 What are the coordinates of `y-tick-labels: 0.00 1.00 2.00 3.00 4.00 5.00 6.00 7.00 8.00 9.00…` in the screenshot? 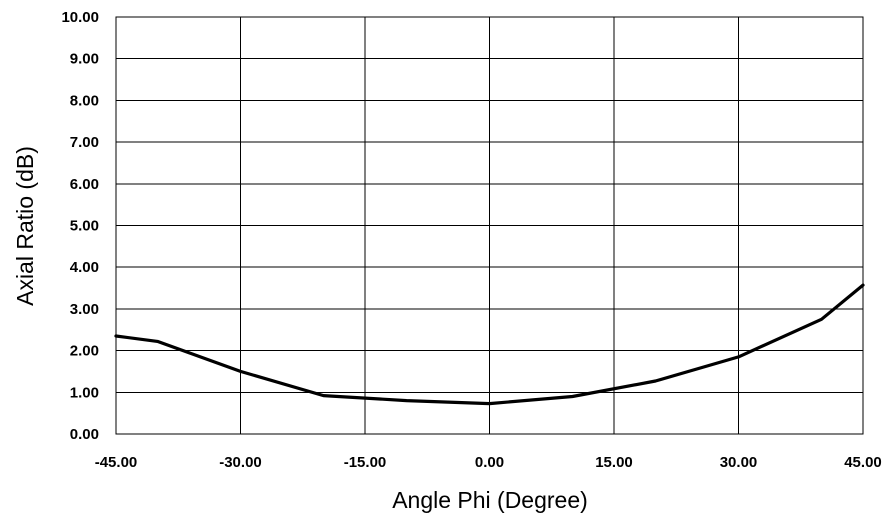 It's located at (80, 226).